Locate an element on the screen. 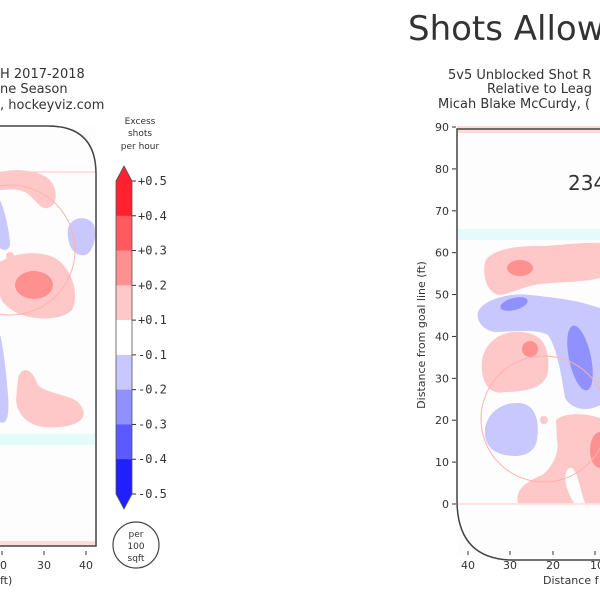 The width and height of the screenshot is (600, 600). right-y-tick-label: 30 is located at coordinates (442, 378).